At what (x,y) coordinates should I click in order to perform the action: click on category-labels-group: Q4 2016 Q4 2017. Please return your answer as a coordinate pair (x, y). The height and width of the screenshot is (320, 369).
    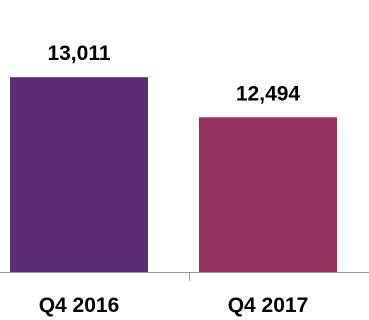
    Looking at the image, I should click on (174, 305).